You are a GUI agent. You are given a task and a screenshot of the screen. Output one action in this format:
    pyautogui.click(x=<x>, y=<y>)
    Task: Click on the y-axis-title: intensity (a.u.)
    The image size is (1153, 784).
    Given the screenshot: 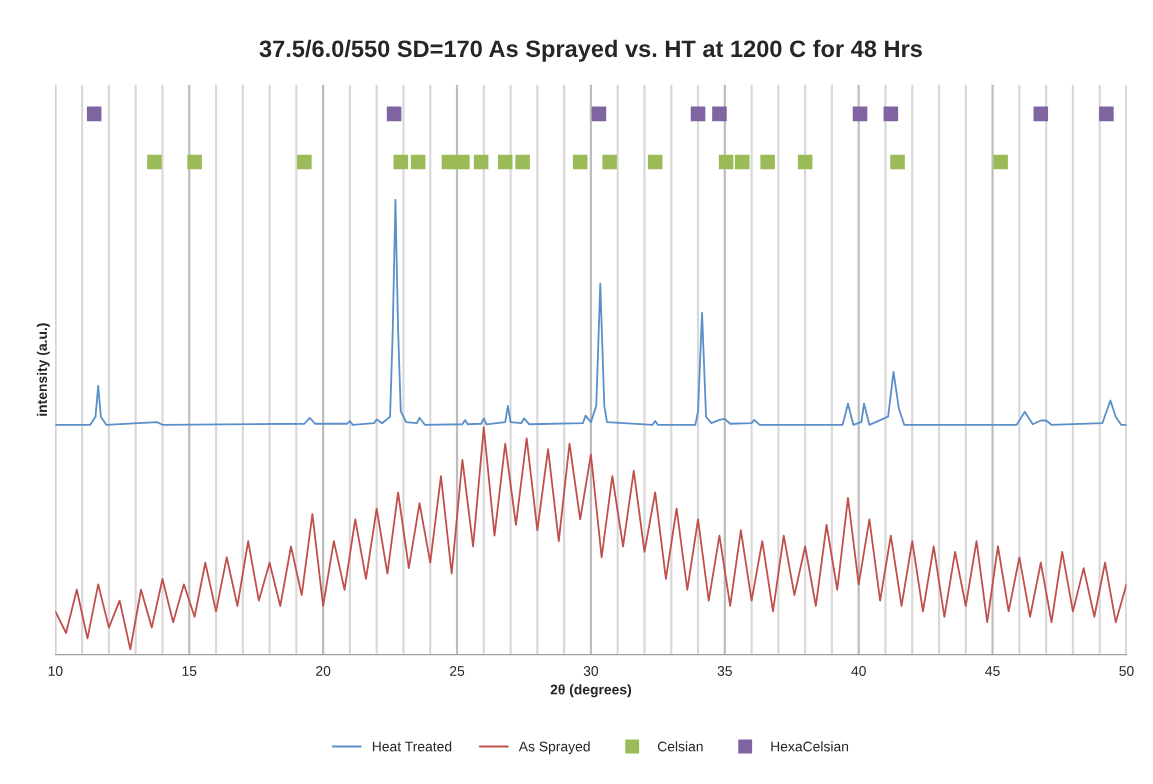 What is the action you would take?
    pyautogui.click(x=43, y=369)
    